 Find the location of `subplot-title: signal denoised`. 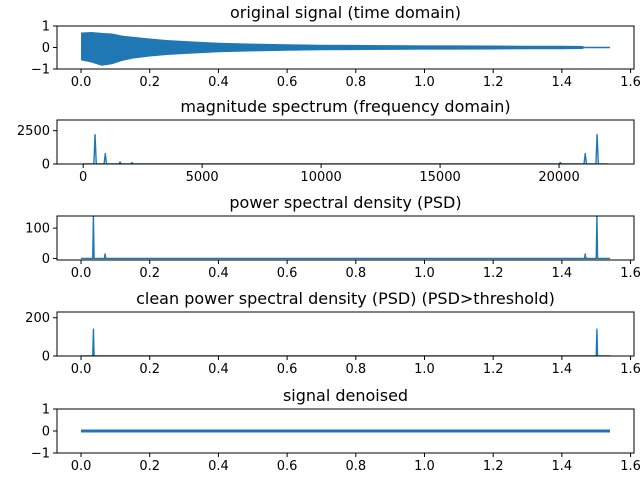

subplot-title: signal denoised is located at coordinates (345, 395).